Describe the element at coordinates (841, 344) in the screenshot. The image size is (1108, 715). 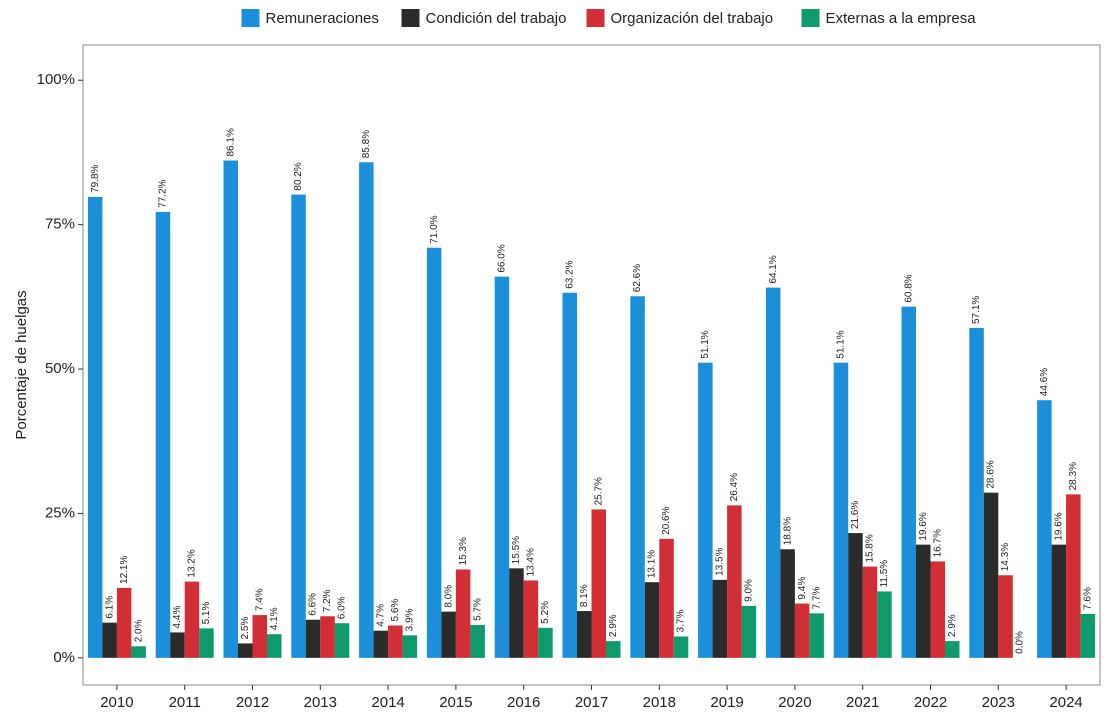
I see `value-label: 51.1%` at that location.